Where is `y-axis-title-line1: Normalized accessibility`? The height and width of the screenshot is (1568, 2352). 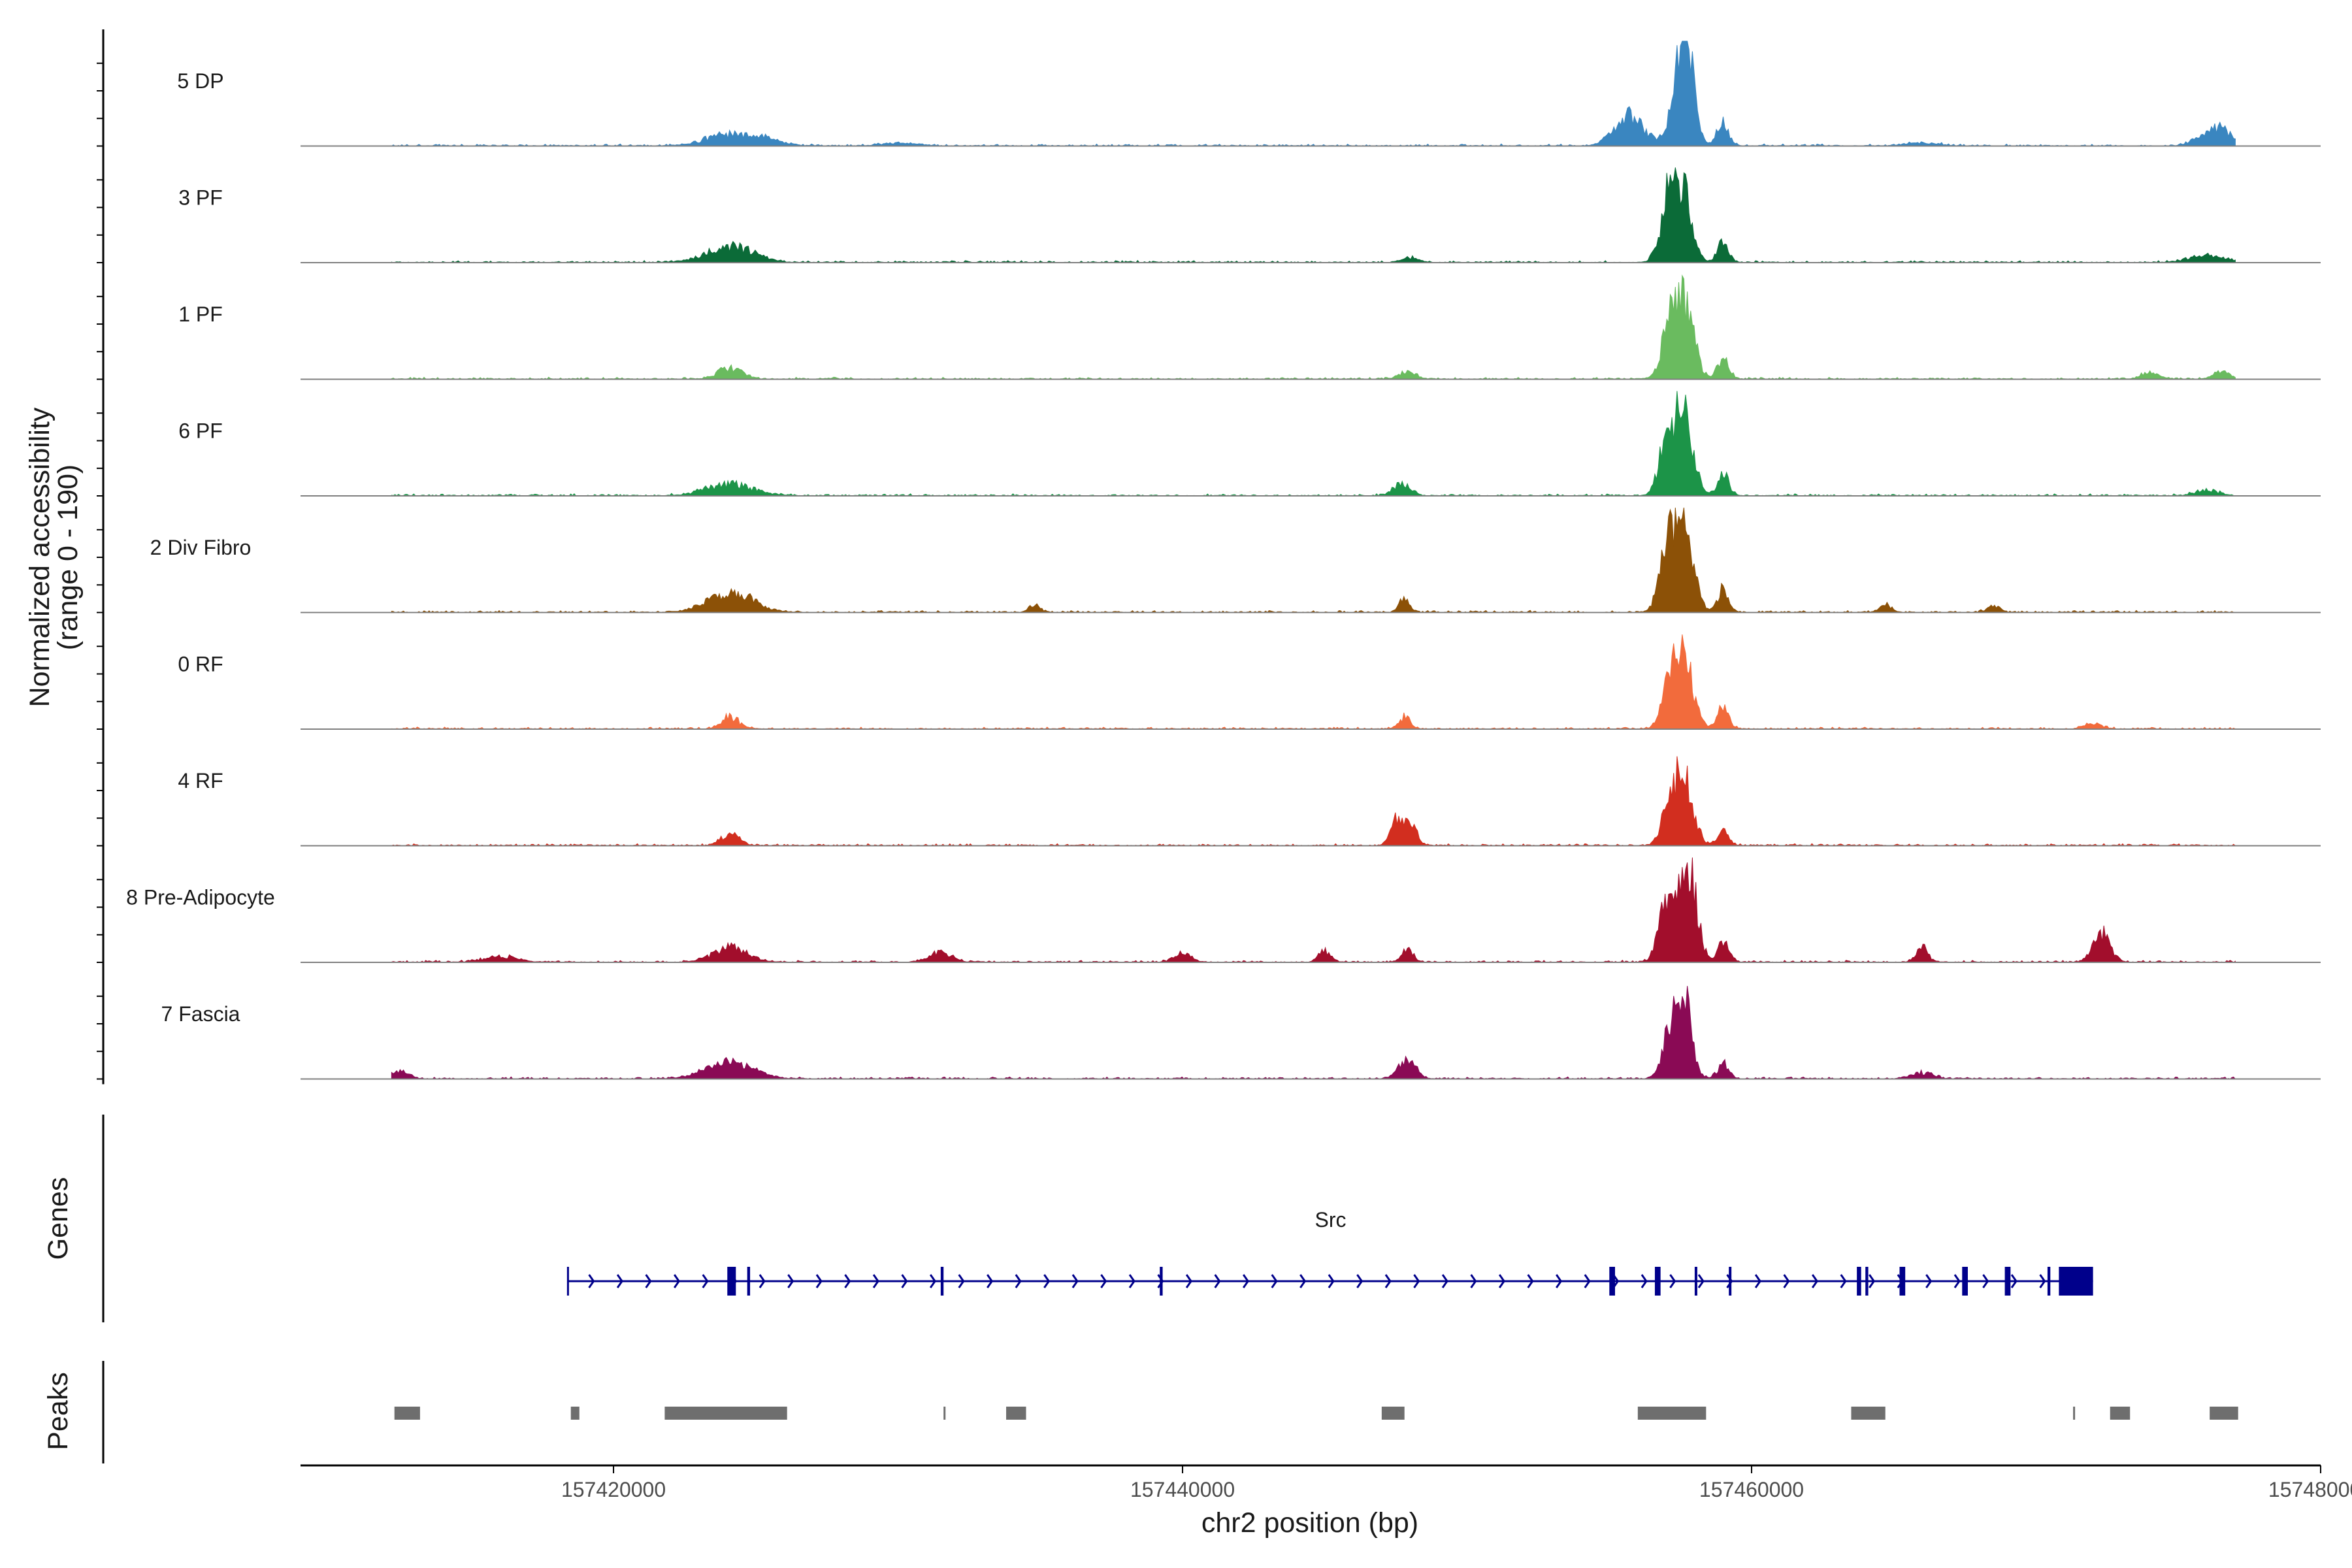 y-axis-title-line1: Normalized accessibility is located at coordinates (40, 557).